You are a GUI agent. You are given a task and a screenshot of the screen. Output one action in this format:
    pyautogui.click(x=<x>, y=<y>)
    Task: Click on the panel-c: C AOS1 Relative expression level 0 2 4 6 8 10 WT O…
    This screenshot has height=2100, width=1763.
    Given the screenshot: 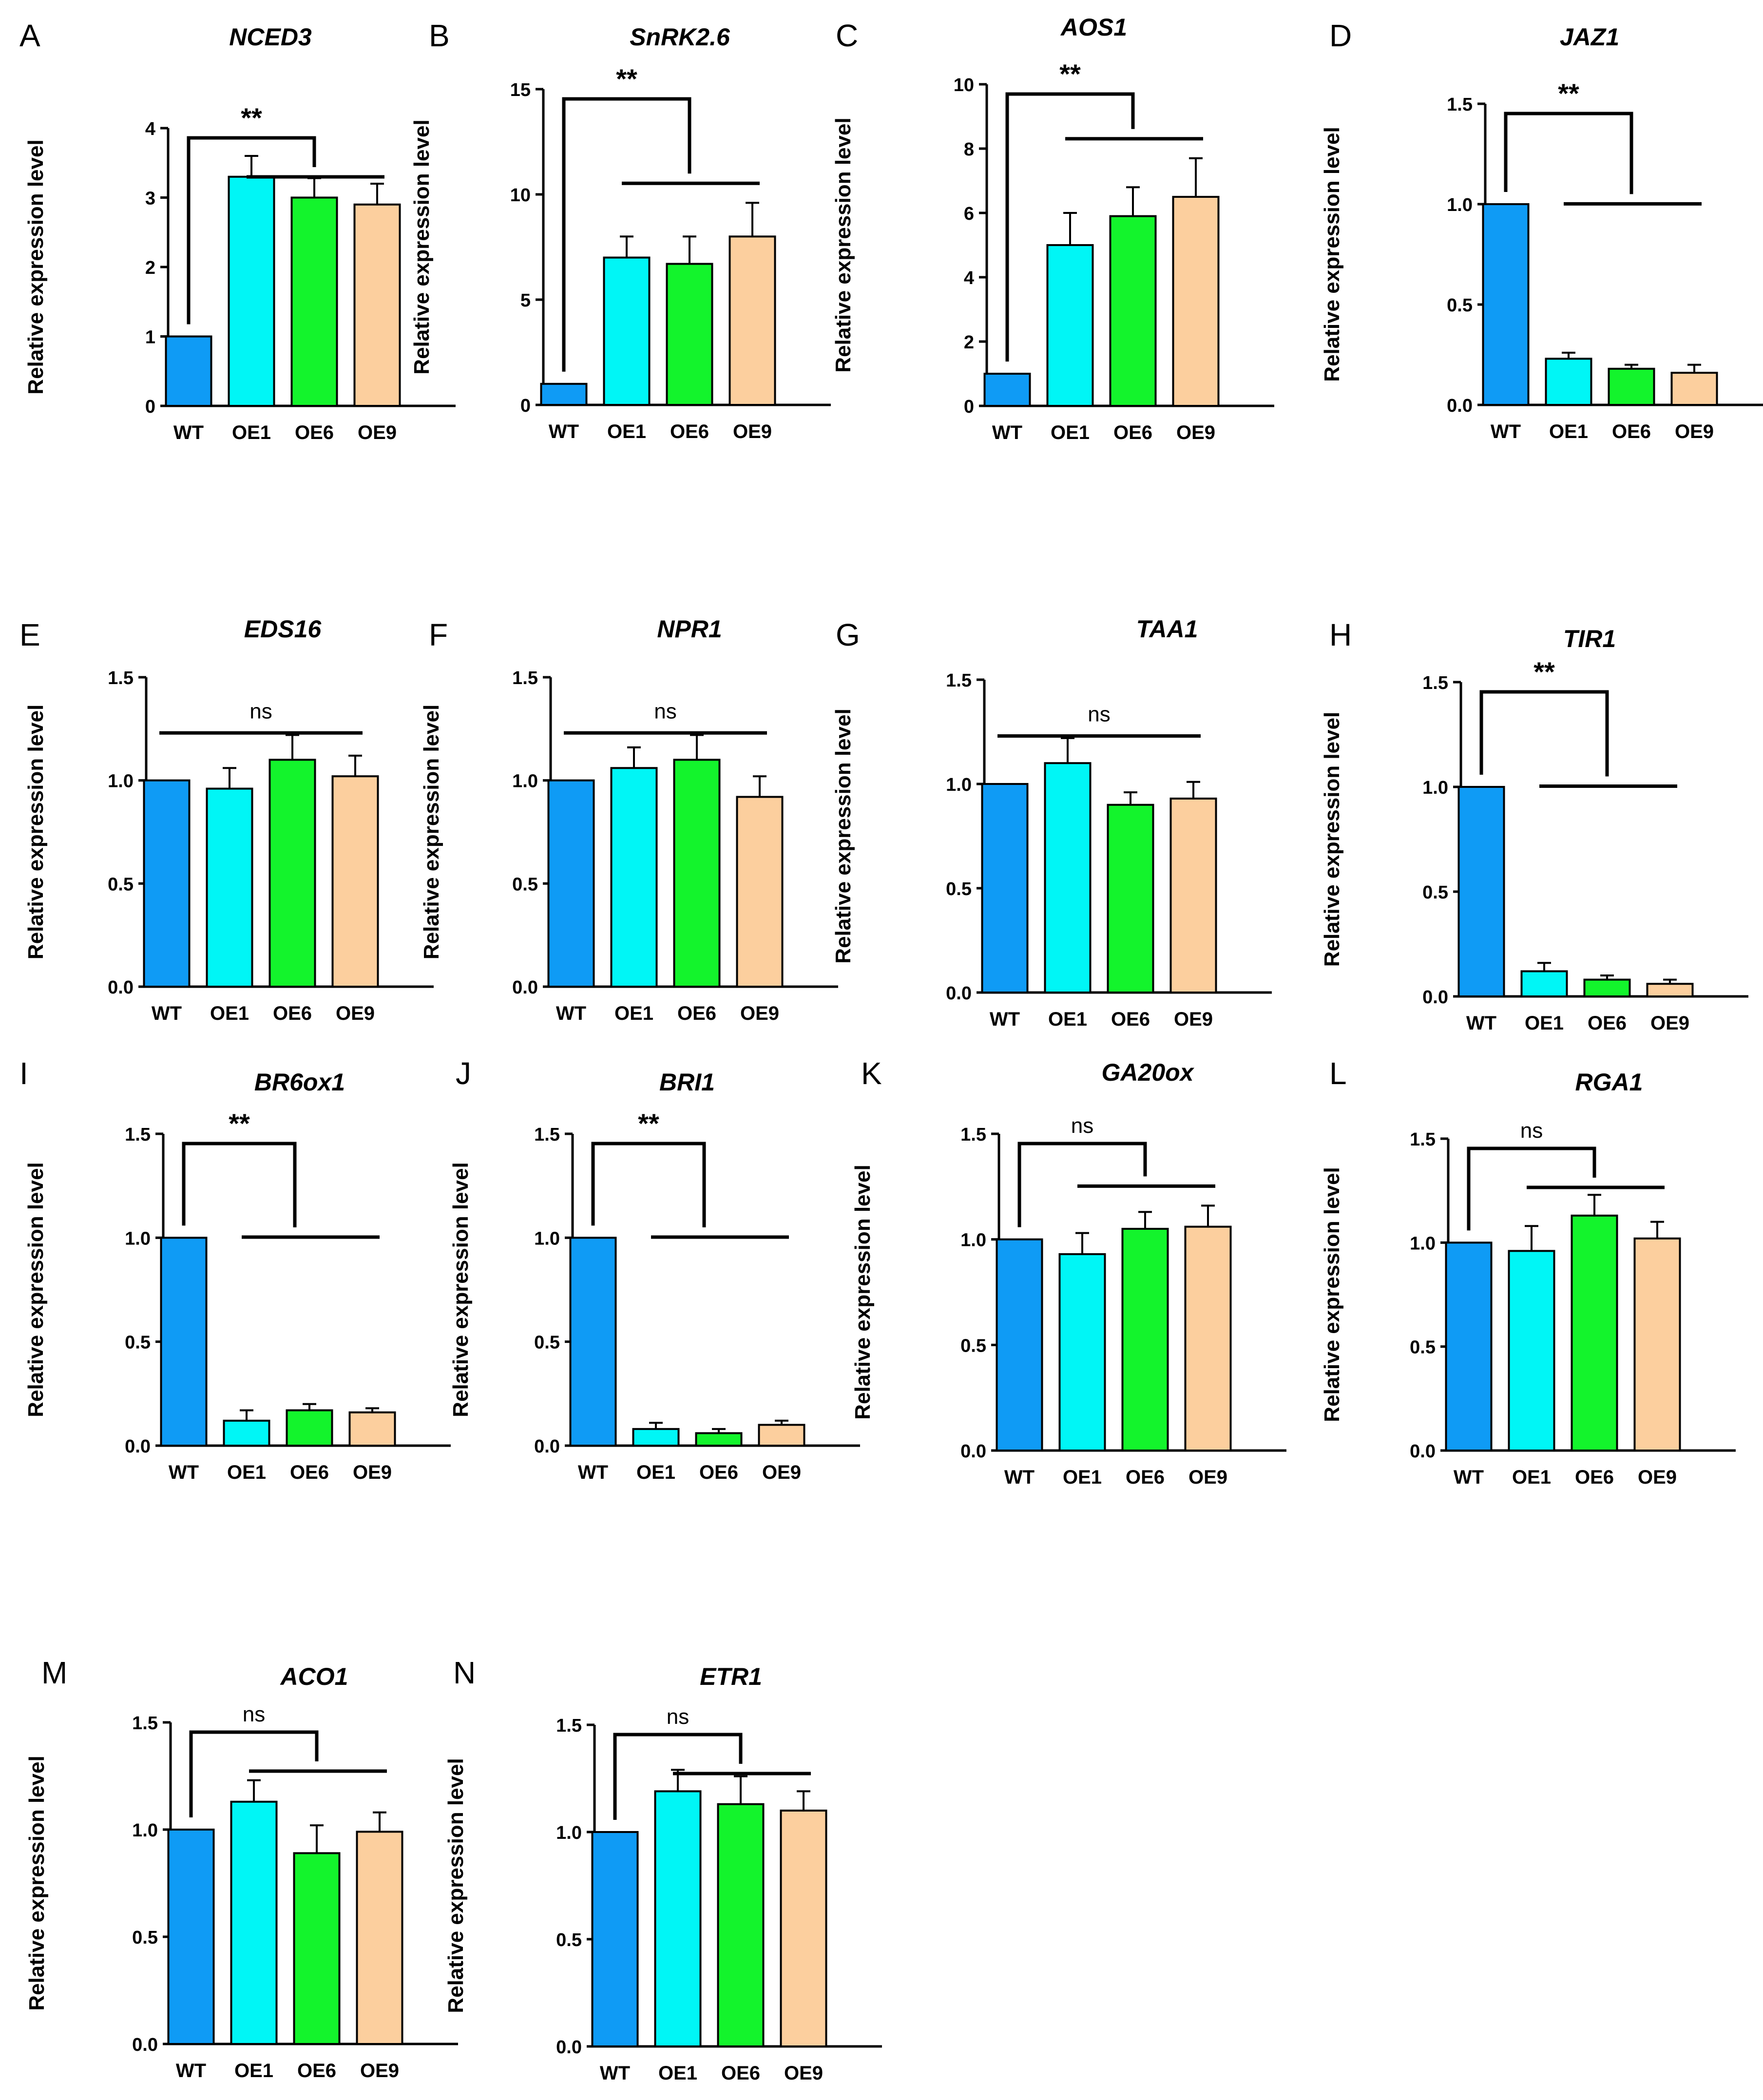 What is the action you would take?
    pyautogui.click(x=1052, y=228)
    